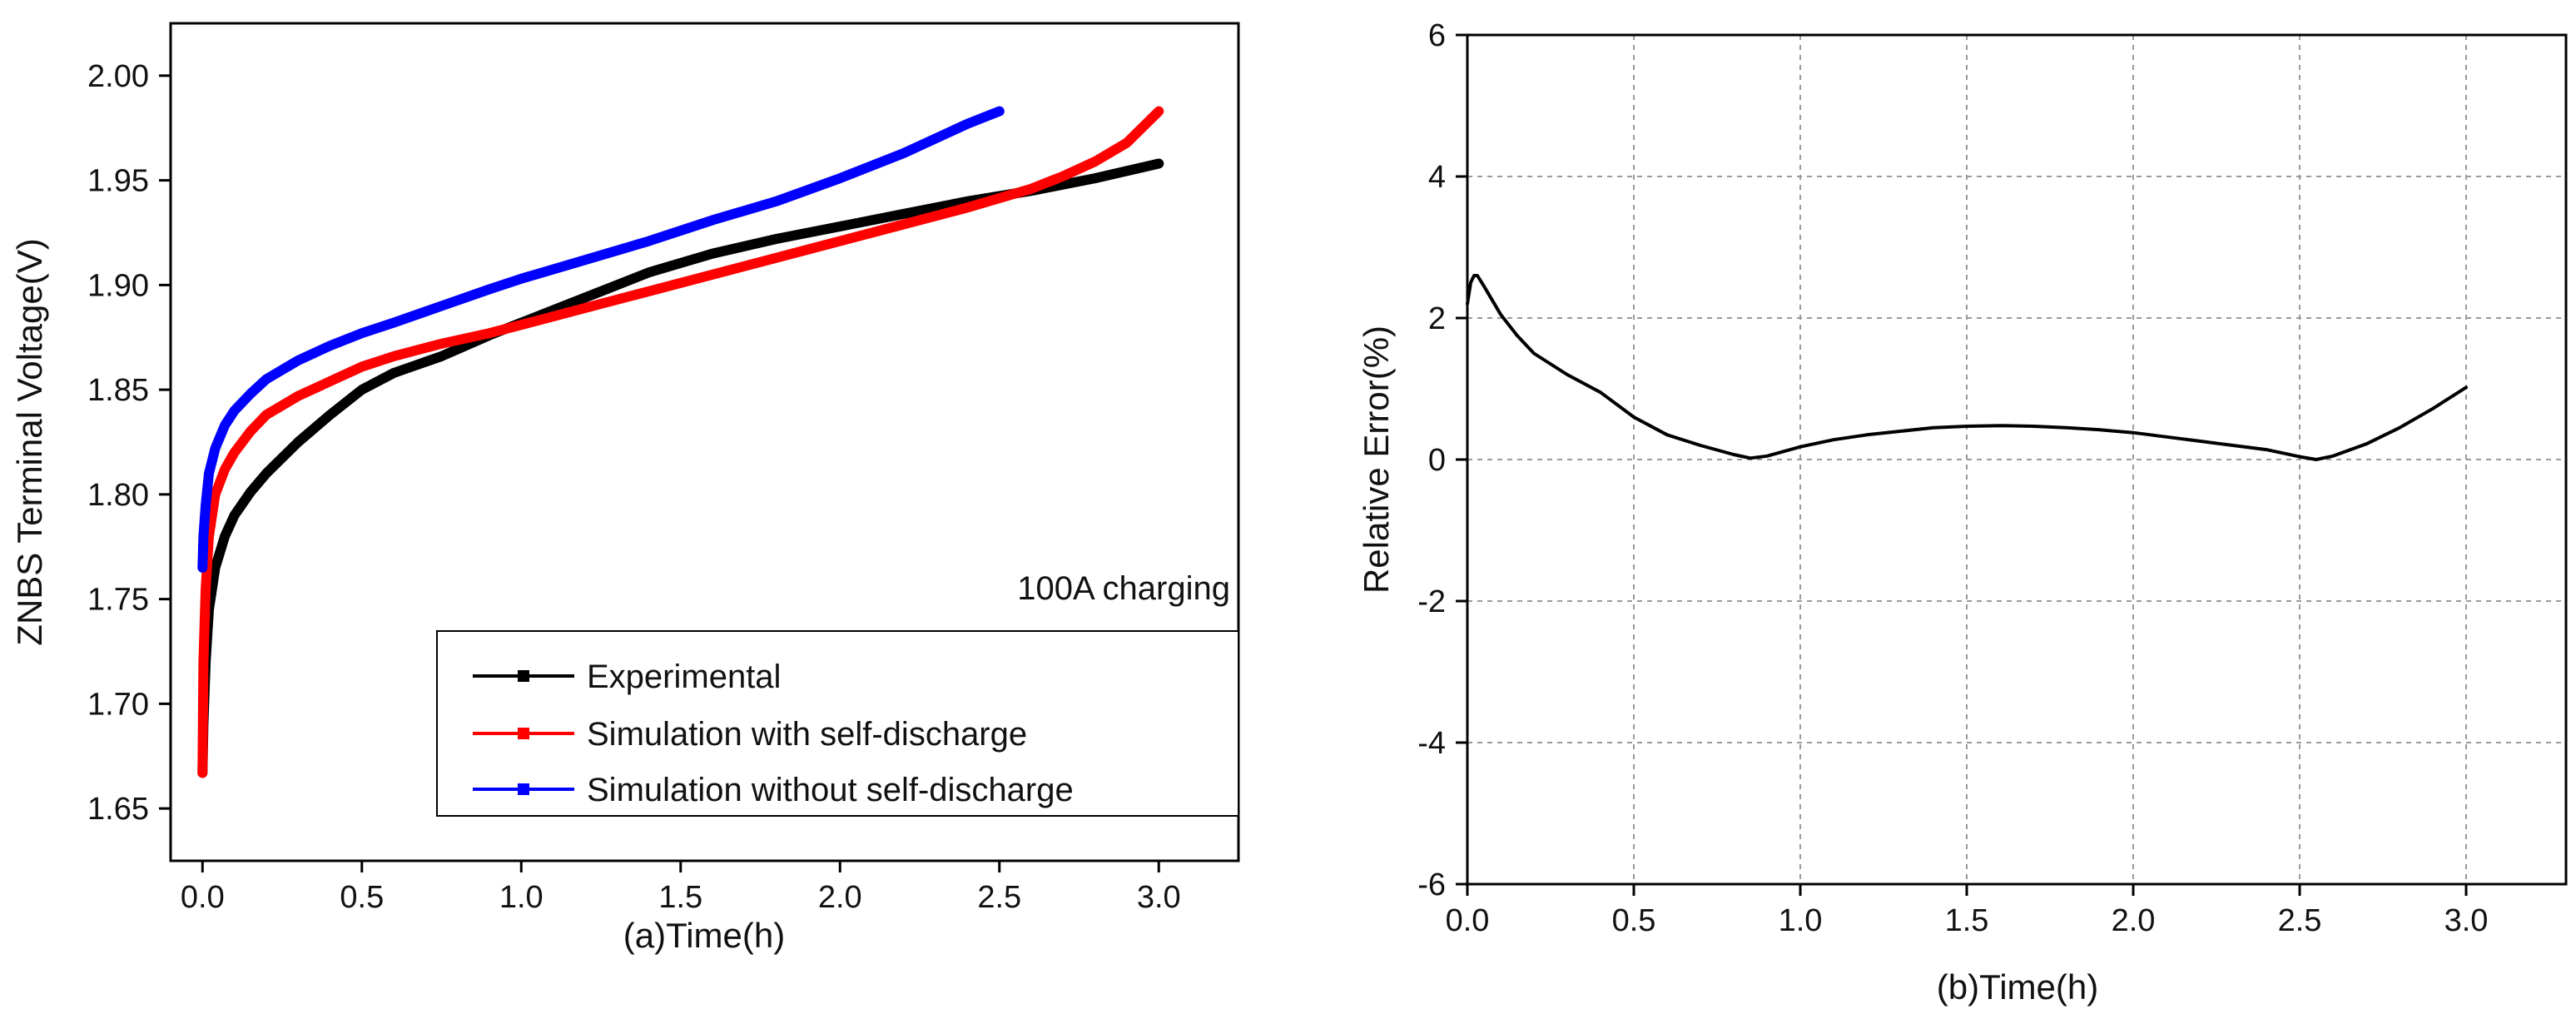 The height and width of the screenshot is (1019, 2576). What do you see at coordinates (680, 898) in the screenshot?
I see `panel-a-x-tick-label: 1.5` at bounding box center [680, 898].